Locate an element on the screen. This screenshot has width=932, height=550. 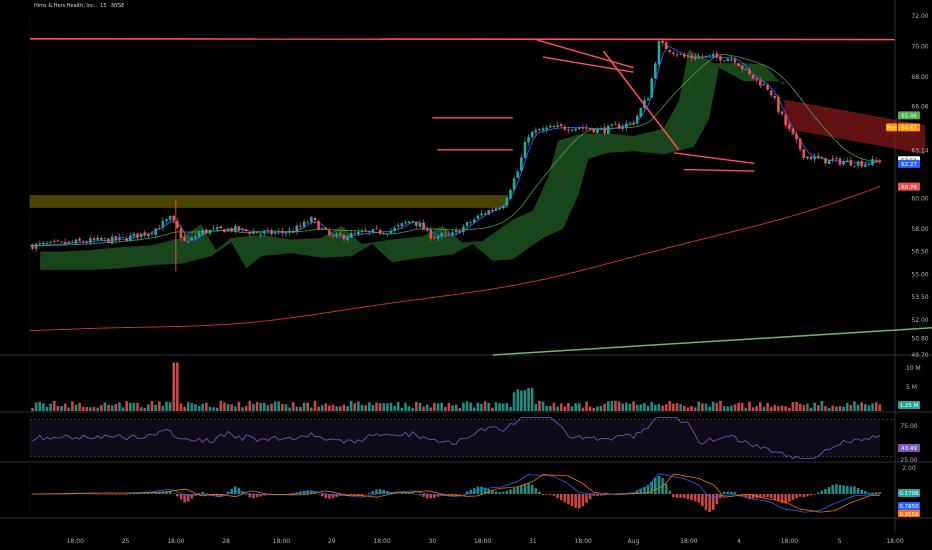
price-tick: 63.14 is located at coordinates (919, 151).